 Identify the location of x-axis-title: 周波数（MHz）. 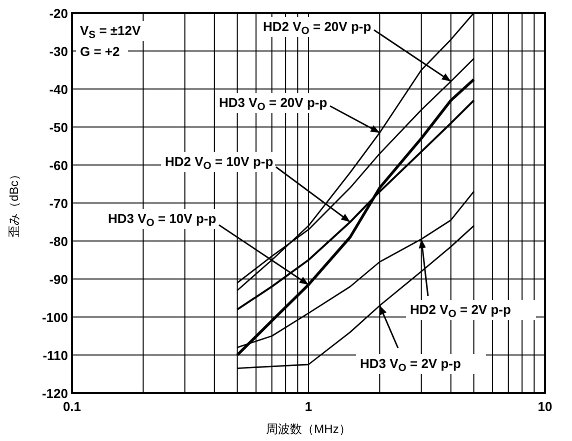
(308, 429).